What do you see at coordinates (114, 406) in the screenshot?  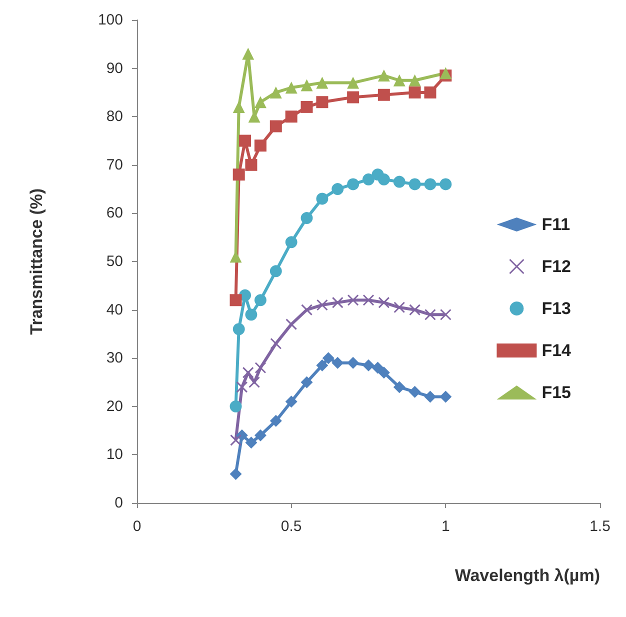 I see `y-tick-label: 20` at bounding box center [114, 406].